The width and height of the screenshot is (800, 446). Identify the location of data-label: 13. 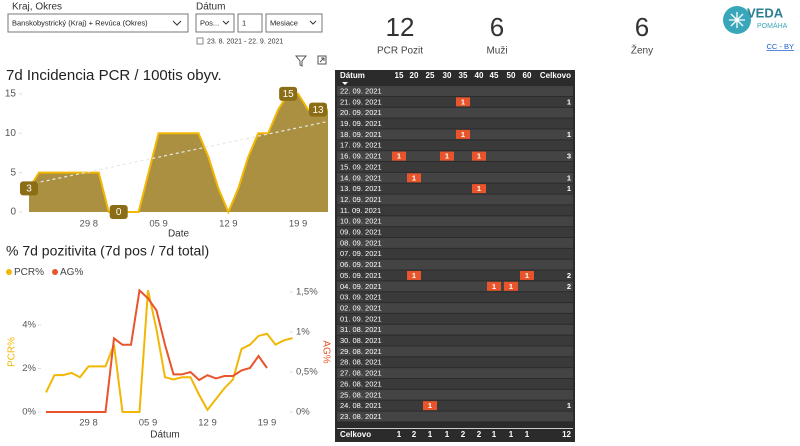
(318, 110).